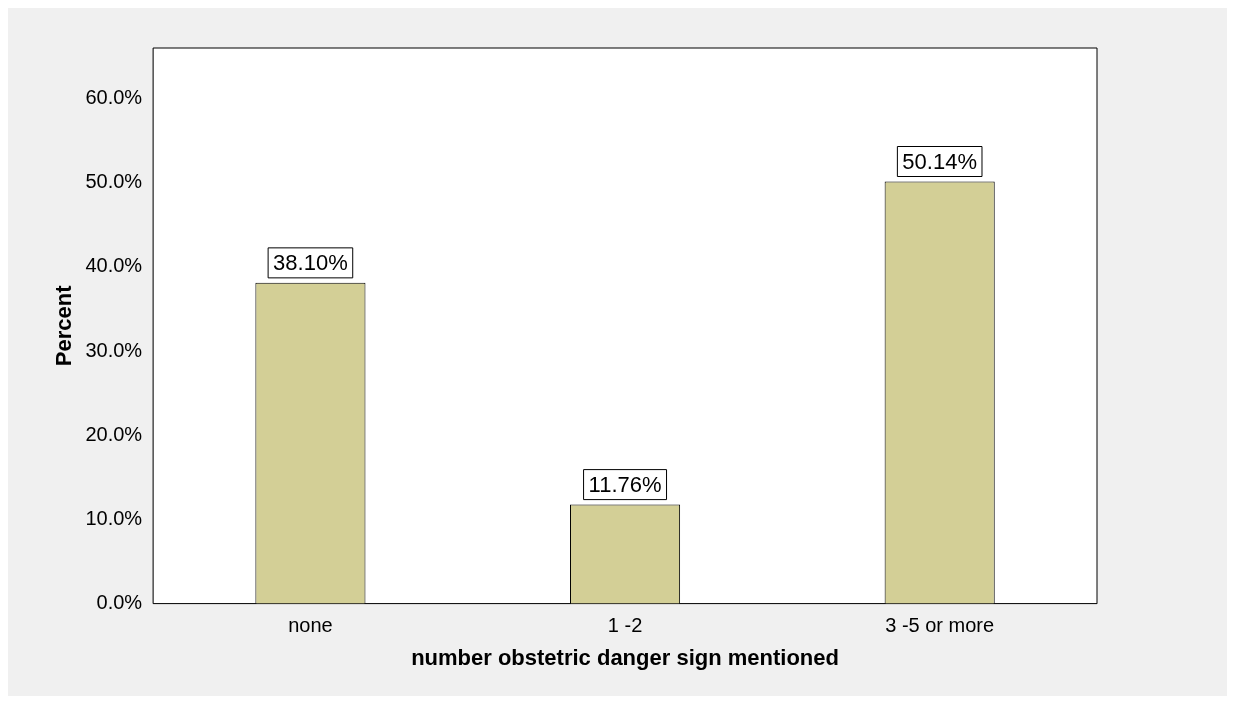 The image size is (1235, 704). What do you see at coordinates (310, 625) in the screenshot?
I see `x-tick-label: none` at bounding box center [310, 625].